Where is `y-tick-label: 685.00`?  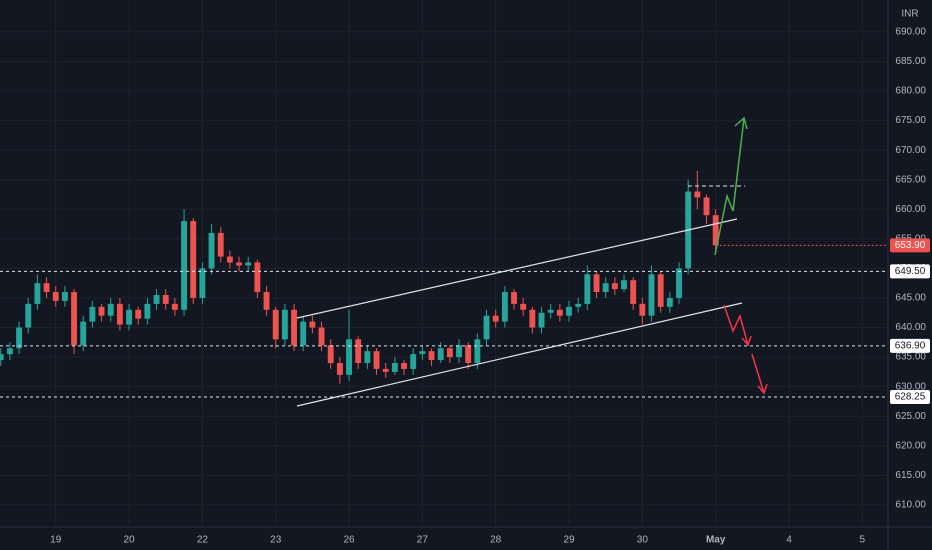
y-tick-label: 685.00 is located at coordinates (910, 61).